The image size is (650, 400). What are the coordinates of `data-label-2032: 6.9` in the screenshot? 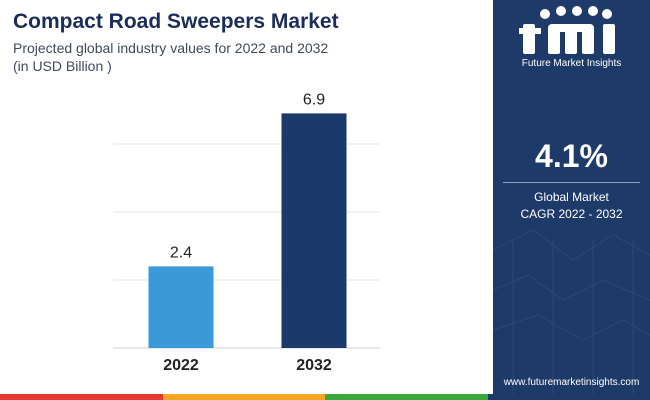 It's located at (314, 99).